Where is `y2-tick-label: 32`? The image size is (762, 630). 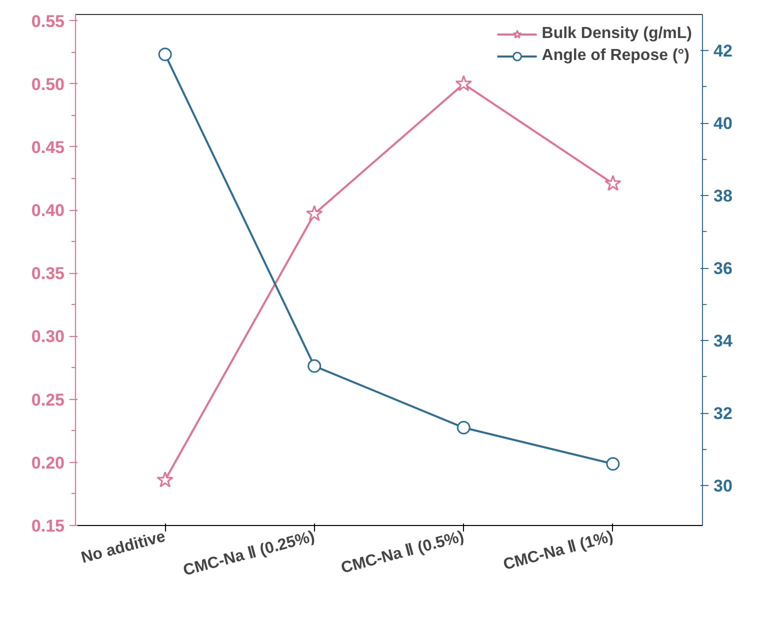
y2-tick-label: 32 is located at coordinates (723, 414).